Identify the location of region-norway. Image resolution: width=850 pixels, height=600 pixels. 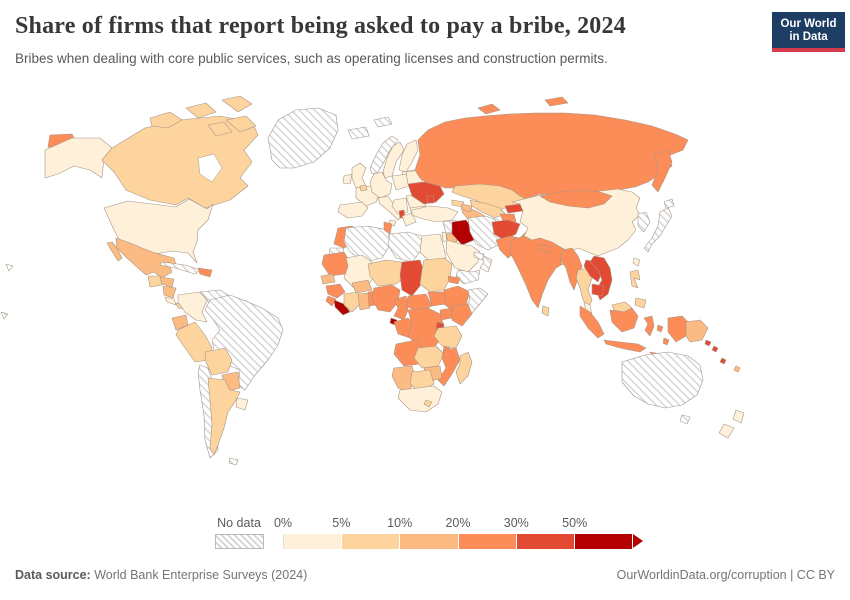
(384, 155).